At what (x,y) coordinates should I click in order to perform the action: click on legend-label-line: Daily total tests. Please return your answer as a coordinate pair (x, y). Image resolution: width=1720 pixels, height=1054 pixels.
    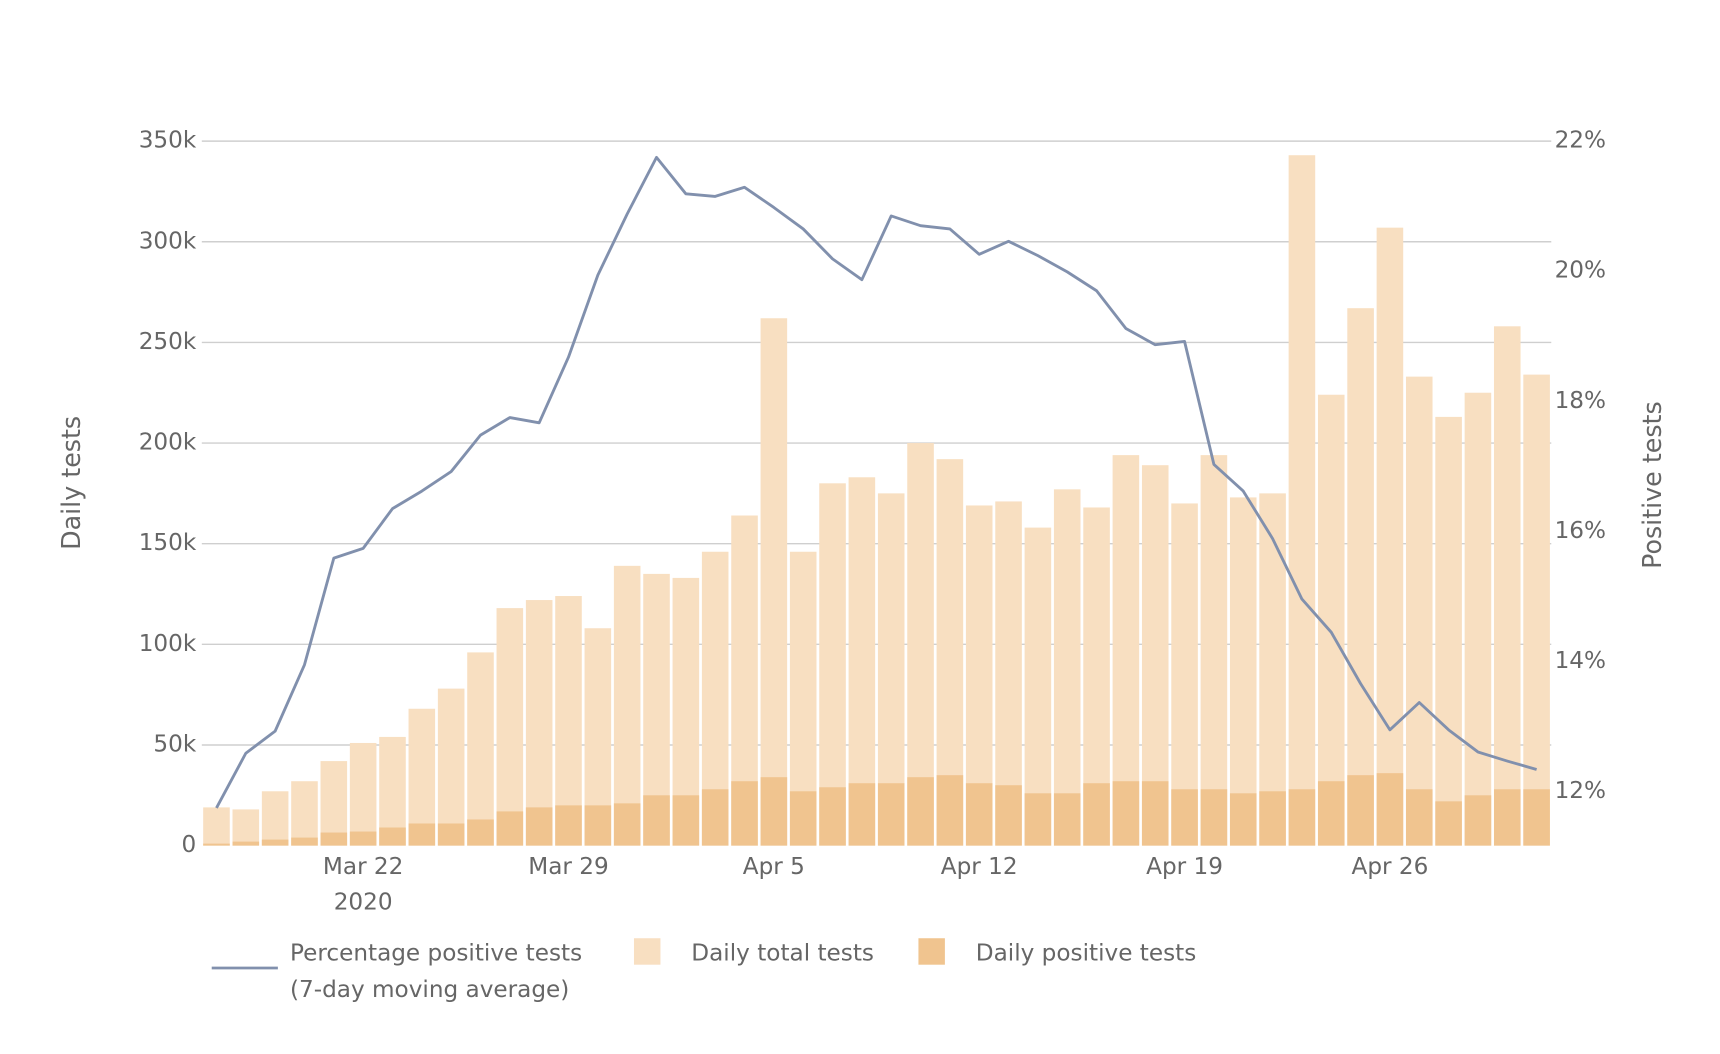
    Looking at the image, I should click on (782, 953).